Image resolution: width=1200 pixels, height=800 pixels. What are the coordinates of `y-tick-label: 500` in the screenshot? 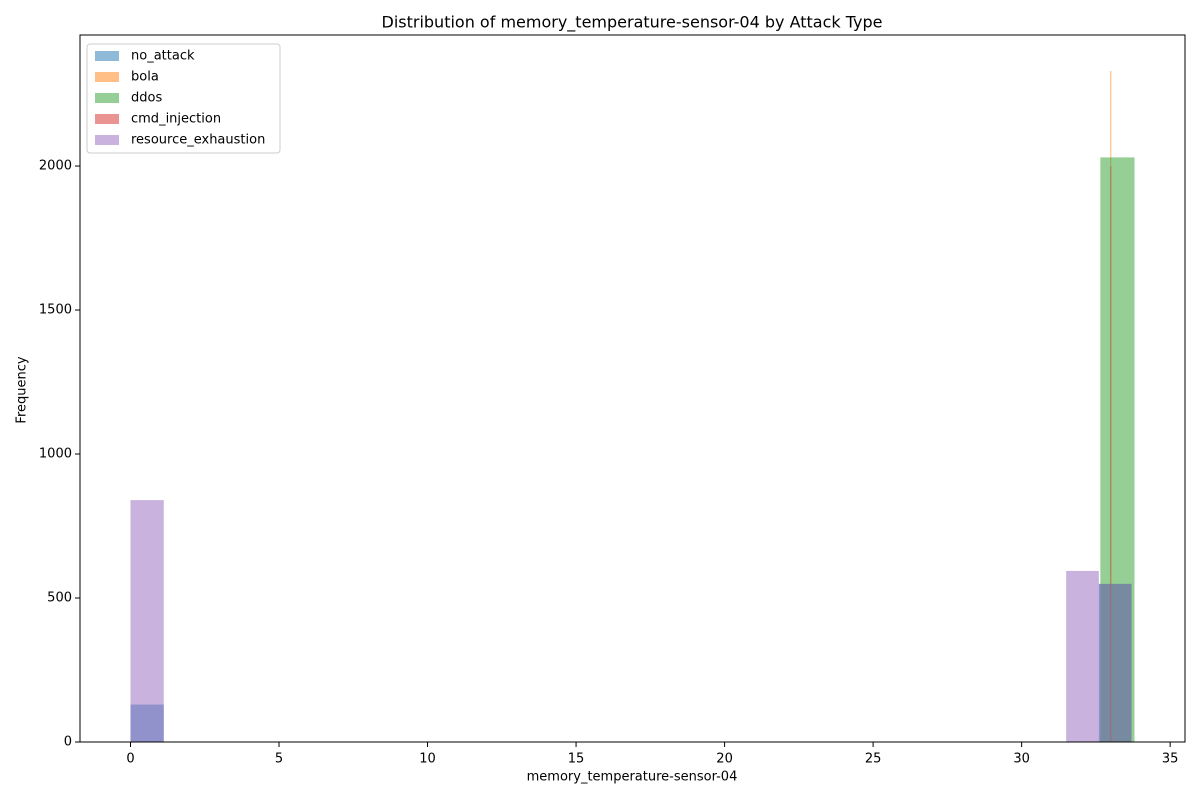 It's located at (59, 598).